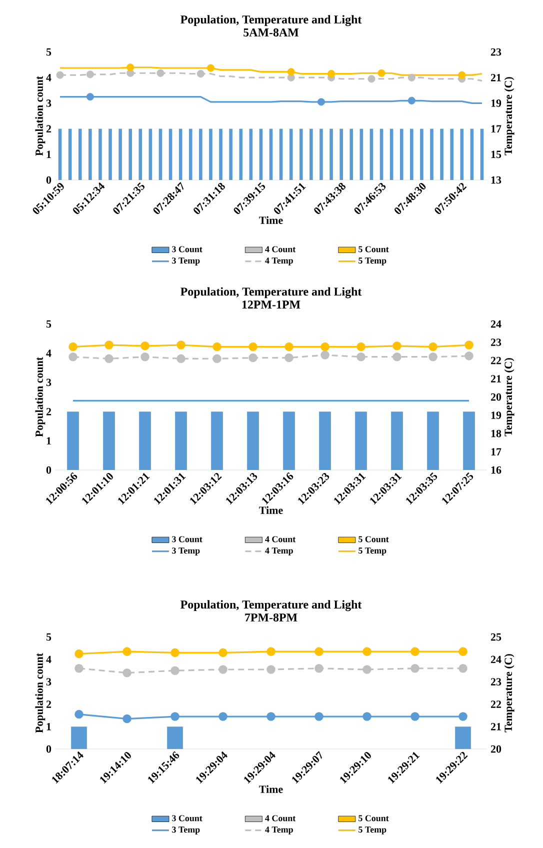  I want to click on y2-tick-label: 18, so click(496, 434).